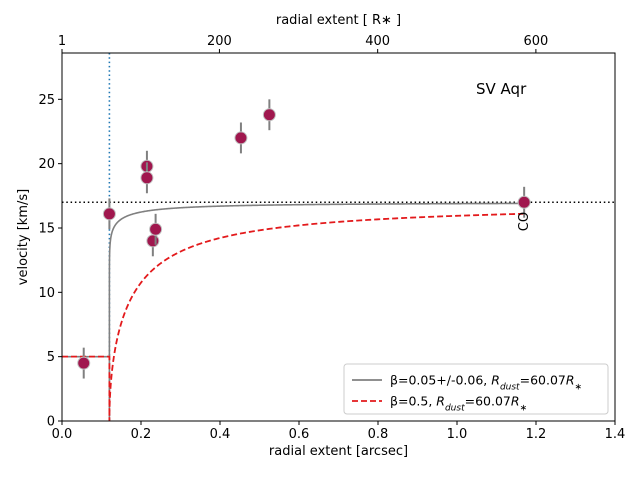  I want to click on legend-box, so click(476, 389).